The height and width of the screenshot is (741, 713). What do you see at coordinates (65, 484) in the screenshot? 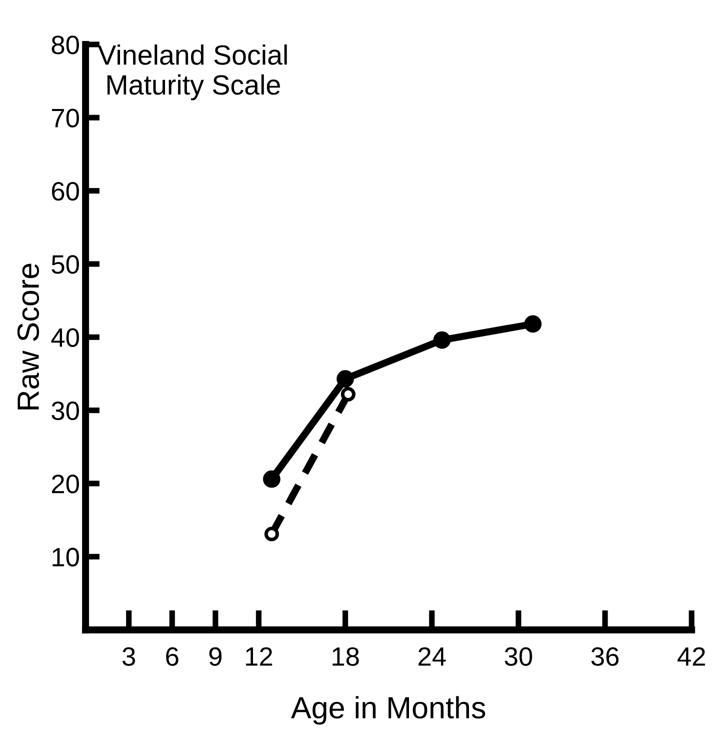
I see `y-tick-label: 20` at bounding box center [65, 484].